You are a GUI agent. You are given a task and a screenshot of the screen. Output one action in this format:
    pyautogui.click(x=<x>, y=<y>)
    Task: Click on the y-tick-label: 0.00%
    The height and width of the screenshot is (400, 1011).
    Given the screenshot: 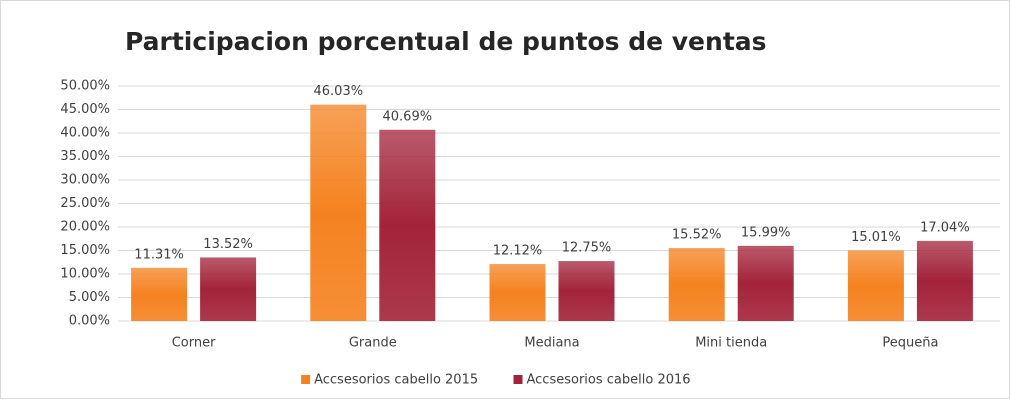 What is the action you would take?
    pyautogui.click(x=89, y=321)
    